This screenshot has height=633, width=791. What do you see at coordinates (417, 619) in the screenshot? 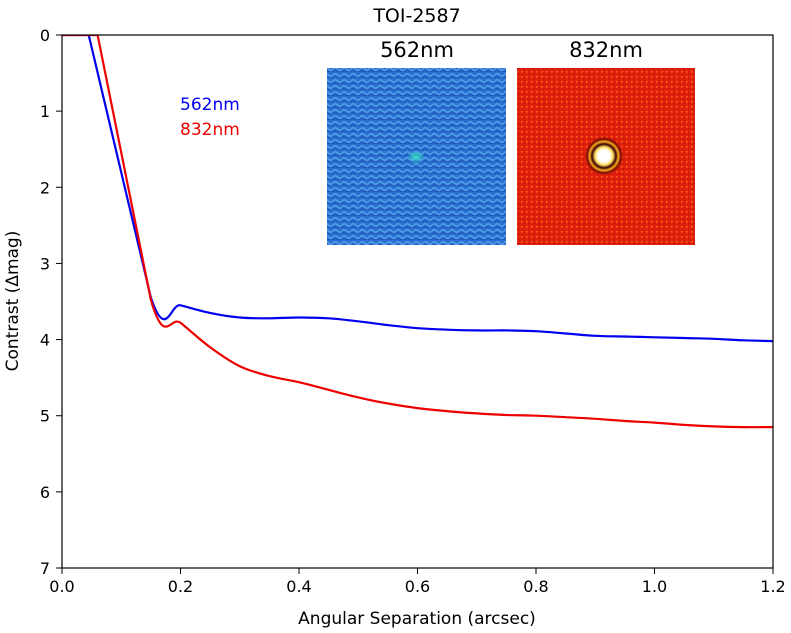
I see `x-axis-label: Angular Separation (arcsec)` at bounding box center [417, 619].